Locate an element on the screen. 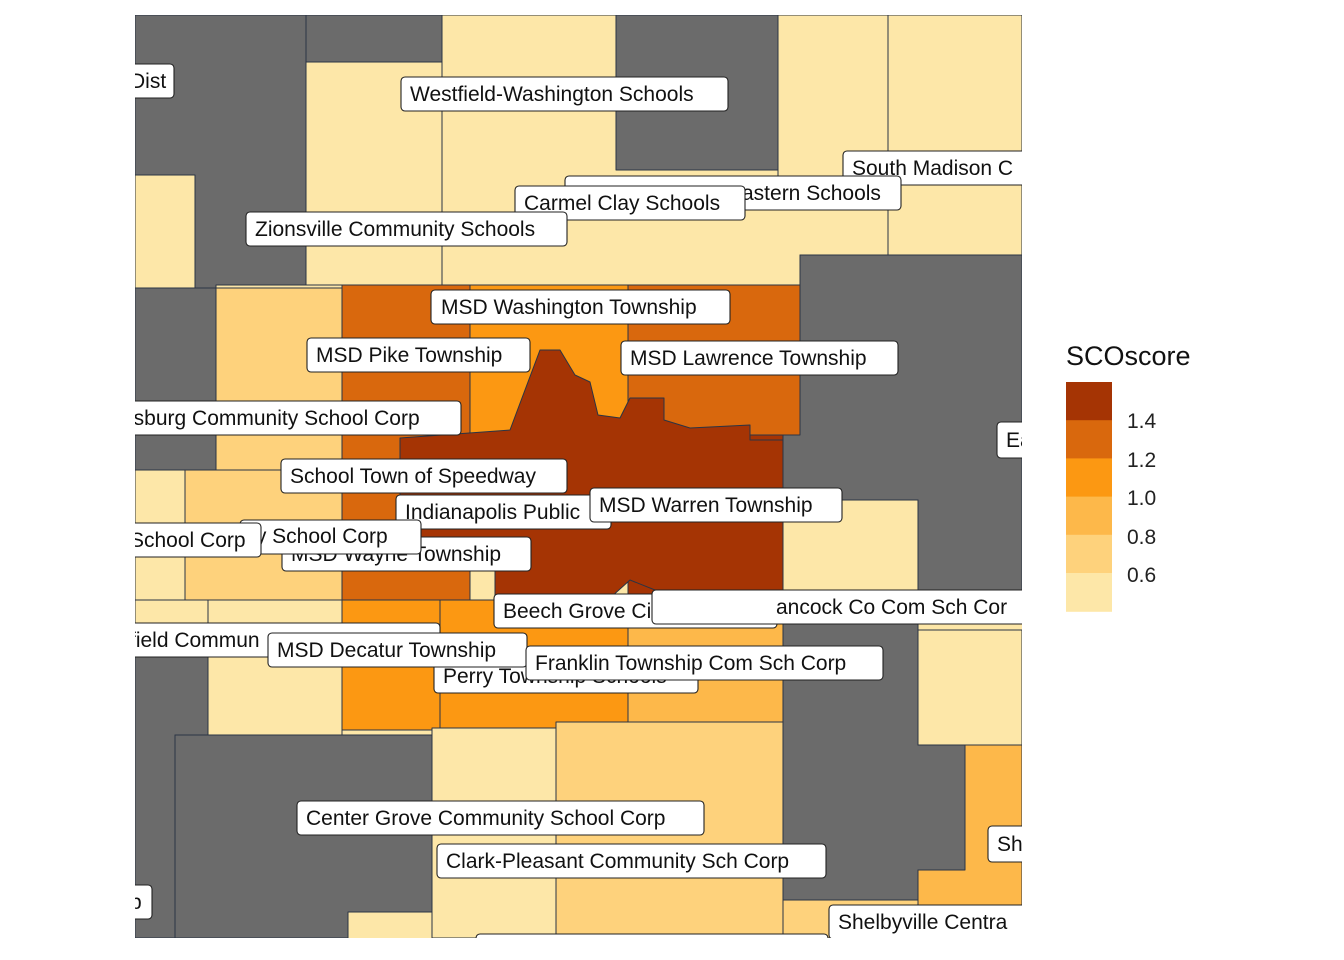 The height and width of the screenshot is (960, 1344). label-center-grove: Center Grove Community School Corp is located at coordinates (500, 818).